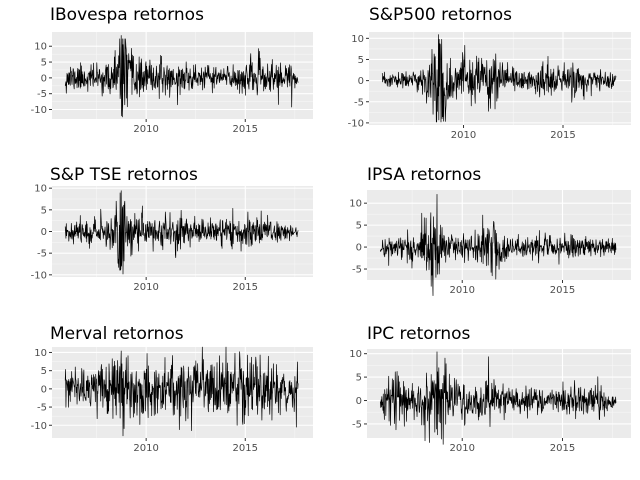 The image size is (640, 480). Describe the element at coordinates (117, 334) in the screenshot. I see `chart-title: Merval retornos` at that location.